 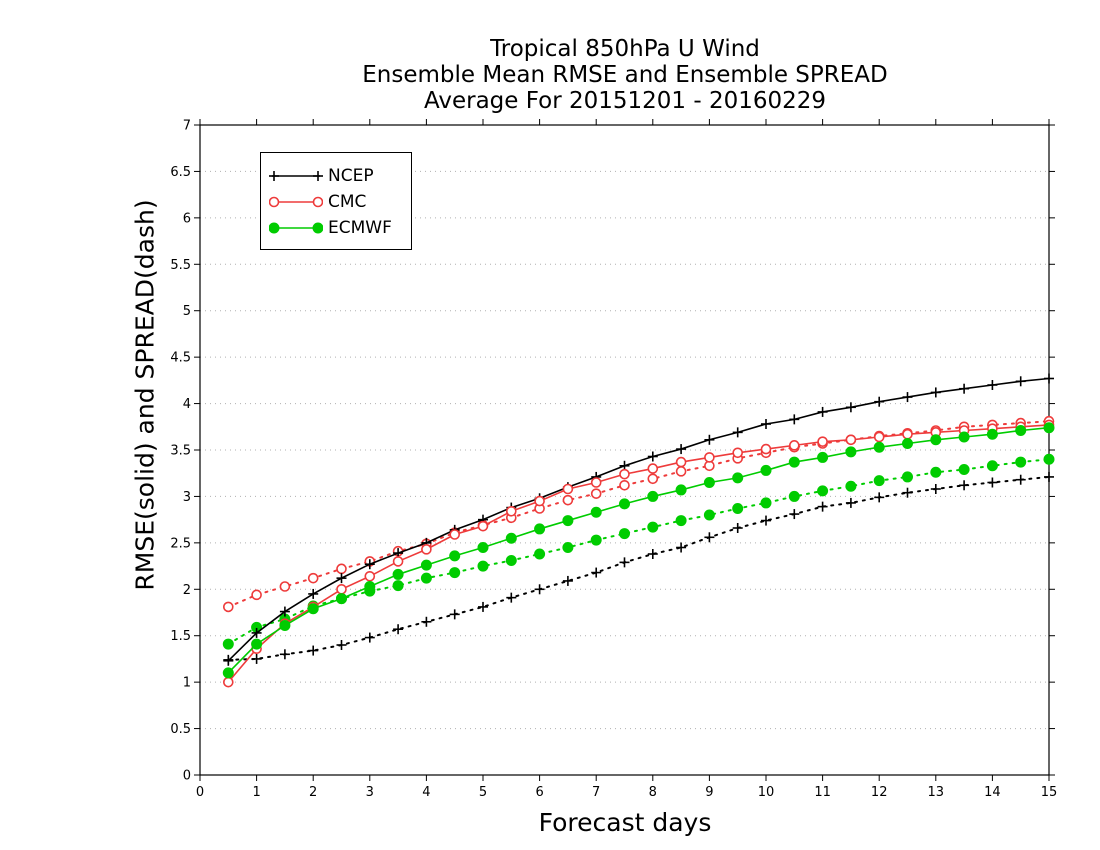 I want to click on legend-marker-left-ncep, so click(x=274, y=176).